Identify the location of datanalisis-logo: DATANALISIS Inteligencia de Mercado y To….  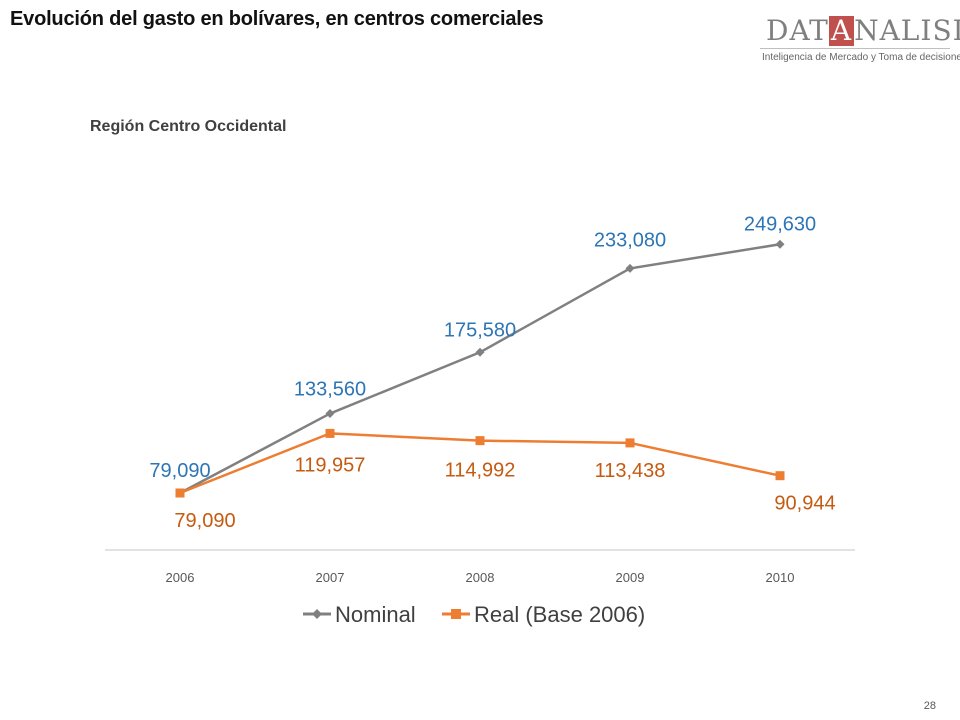
(860, 40).